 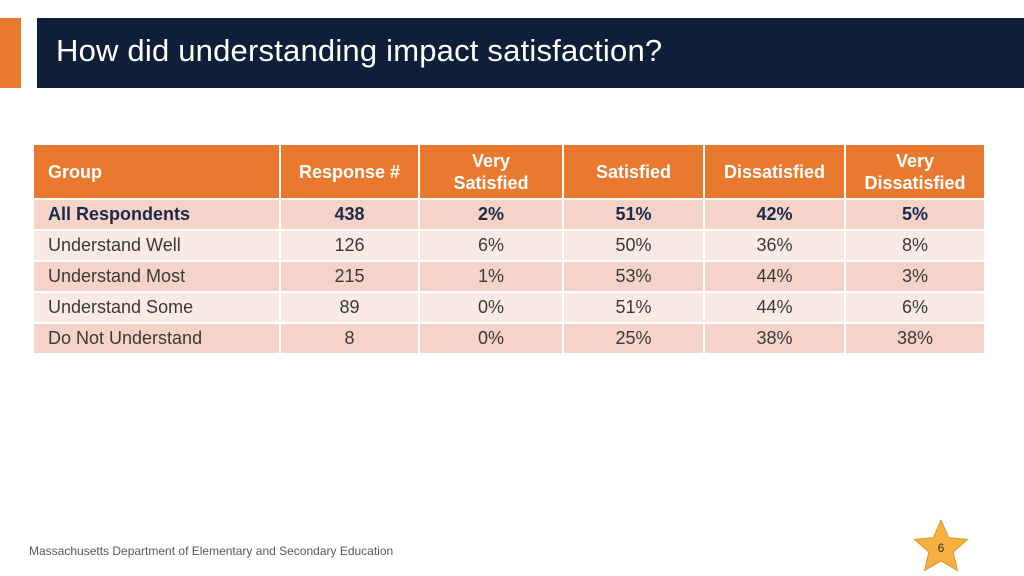 What do you see at coordinates (915, 245) in the screenshot?
I see `cell-very-dissatisfied: 8%` at bounding box center [915, 245].